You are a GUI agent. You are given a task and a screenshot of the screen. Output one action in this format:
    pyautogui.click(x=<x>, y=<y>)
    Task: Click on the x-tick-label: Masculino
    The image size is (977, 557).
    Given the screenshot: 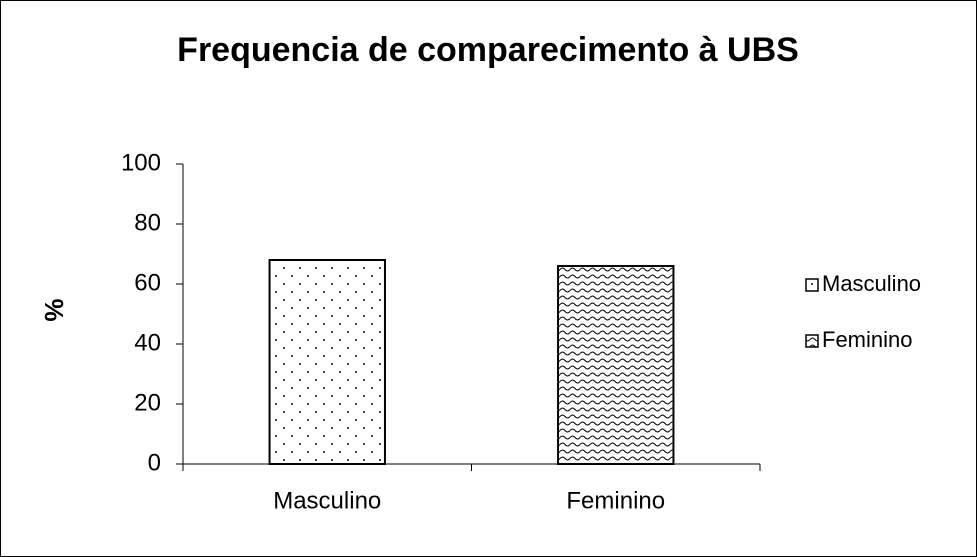 What is the action you would take?
    pyautogui.click(x=327, y=500)
    